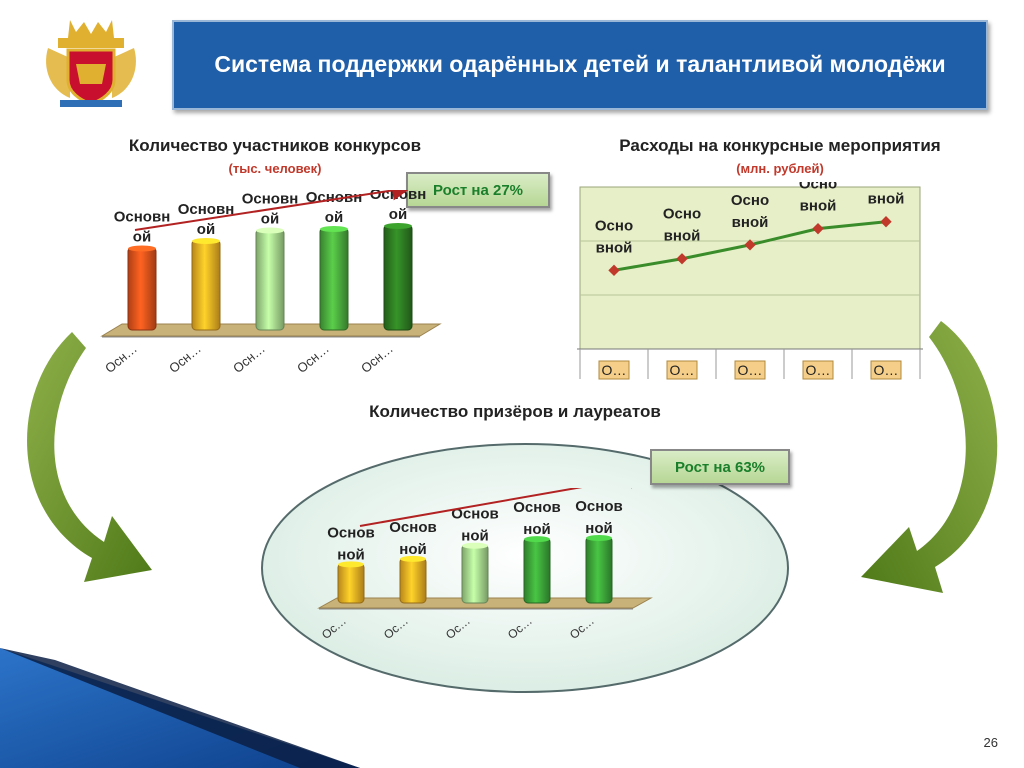 The height and width of the screenshot is (768, 1024). What do you see at coordinates (142, 217) in the screenshot?
I see `c1-data-label-0-line-0: Основн` at bounding box center [142, 217].